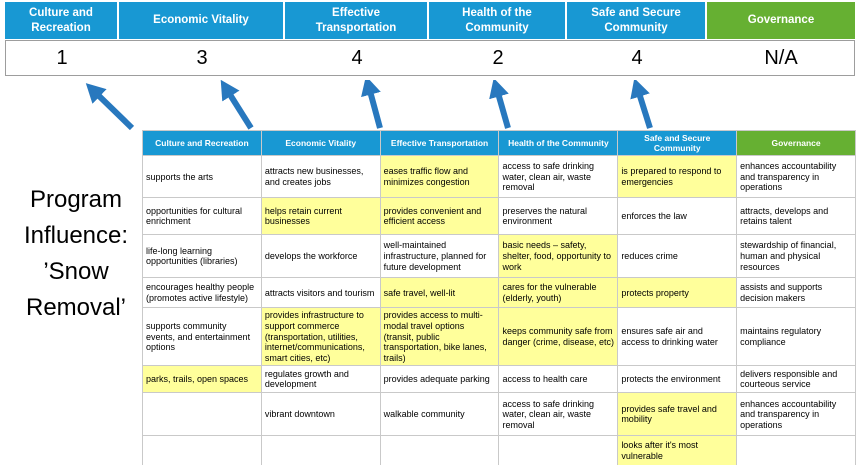 Image resolution: width=859 pixels, height=465 pixels. I want to click on table-header-cell: Governance, so click(796, 143).